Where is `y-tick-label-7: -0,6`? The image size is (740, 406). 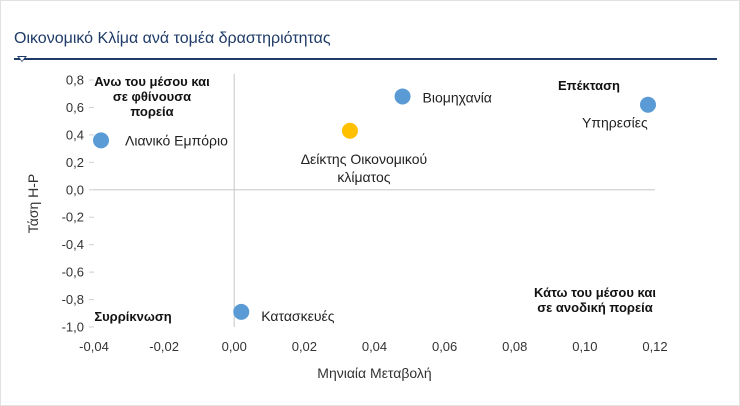 y-tick-label-7: -0,6 is located at coordinates (73, 272).